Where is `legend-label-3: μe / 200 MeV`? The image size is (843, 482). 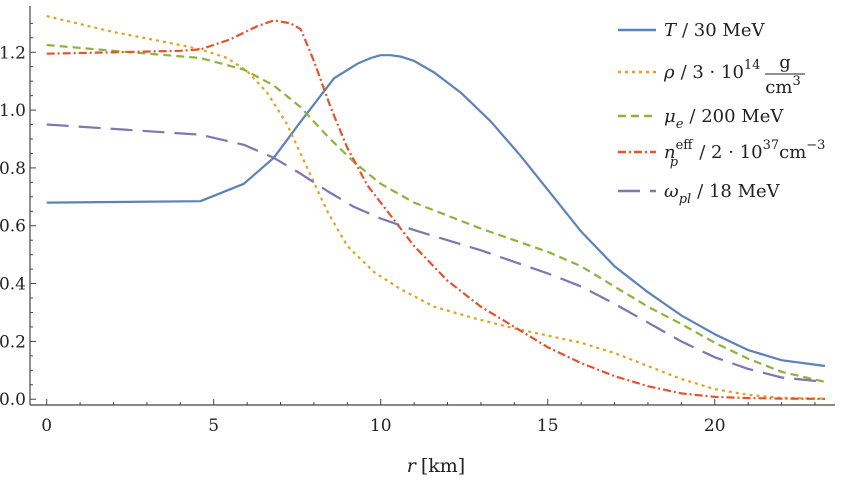 legend-label-3: μe / 200 MeV is located at coordinates (724, 119).